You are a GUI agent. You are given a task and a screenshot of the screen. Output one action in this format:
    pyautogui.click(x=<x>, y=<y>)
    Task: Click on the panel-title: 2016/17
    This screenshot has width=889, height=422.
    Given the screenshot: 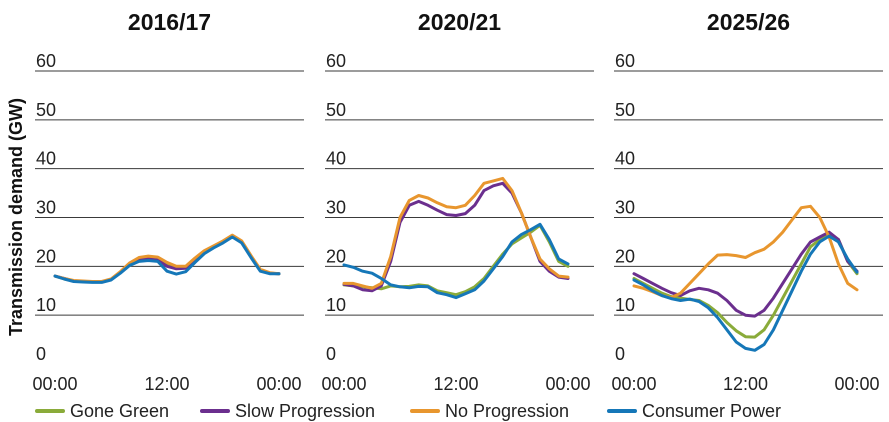 What is the action you would take?
    pyautogui.click(x=169, y=22)
    